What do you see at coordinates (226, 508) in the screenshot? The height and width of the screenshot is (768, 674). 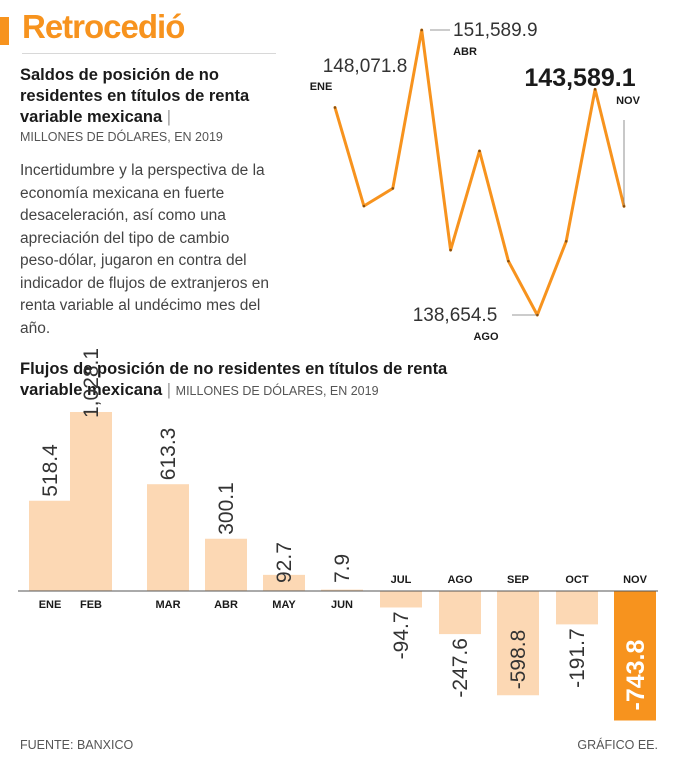 I see `bar-value-label-abr: 300.1` at bounding box center [226, 508].